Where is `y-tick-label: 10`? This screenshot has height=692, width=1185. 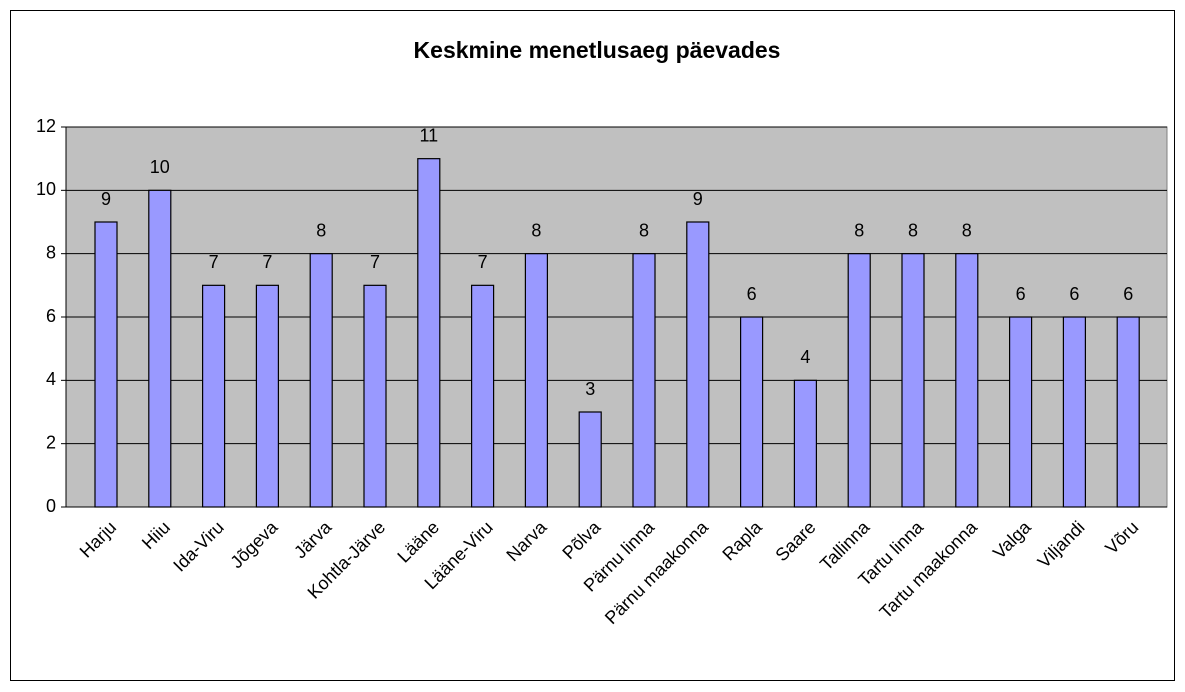 y-tick-label: 10 is located at coordinates (46, 189).